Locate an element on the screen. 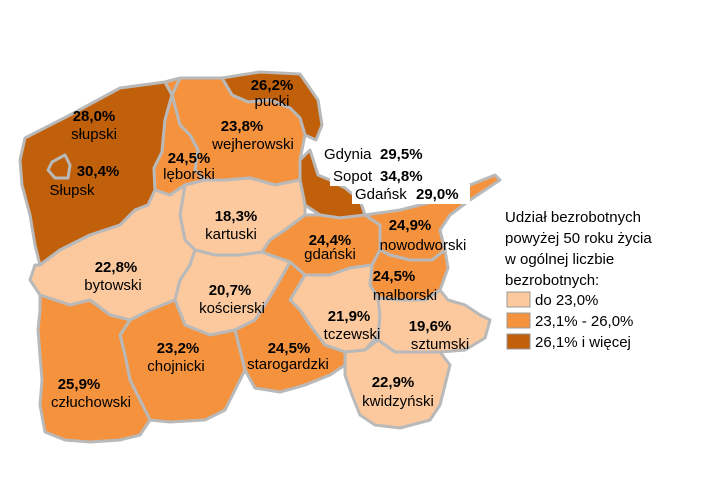 Image resolution: width=710 pixels, height=499 pixels. sopot-label-bg is located at coordinates (382, 176).